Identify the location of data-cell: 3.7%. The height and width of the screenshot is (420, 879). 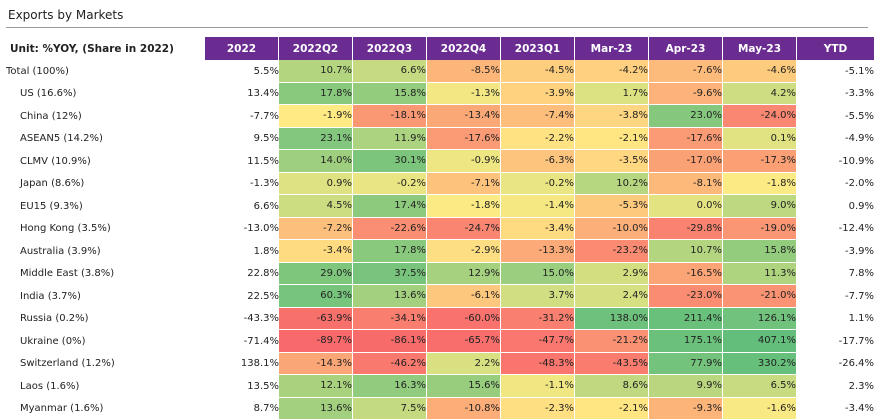
(538, 296).